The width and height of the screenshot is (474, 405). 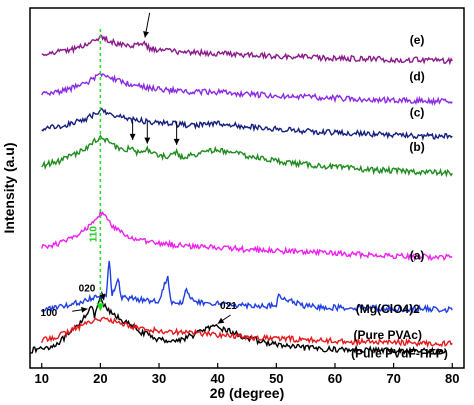 I want to click on x-tick-label: 40, so click(x=217, y=378).